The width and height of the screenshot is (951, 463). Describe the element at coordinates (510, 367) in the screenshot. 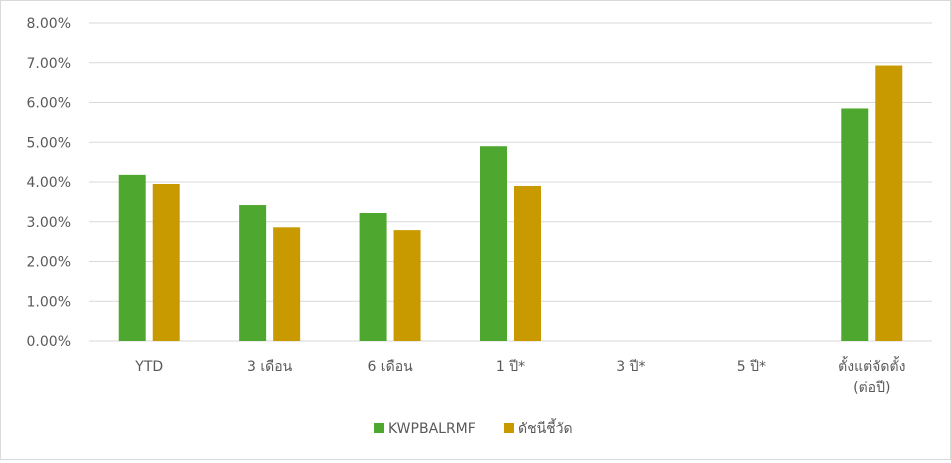

I see `x-category-label: 1 ปี*` at that location.